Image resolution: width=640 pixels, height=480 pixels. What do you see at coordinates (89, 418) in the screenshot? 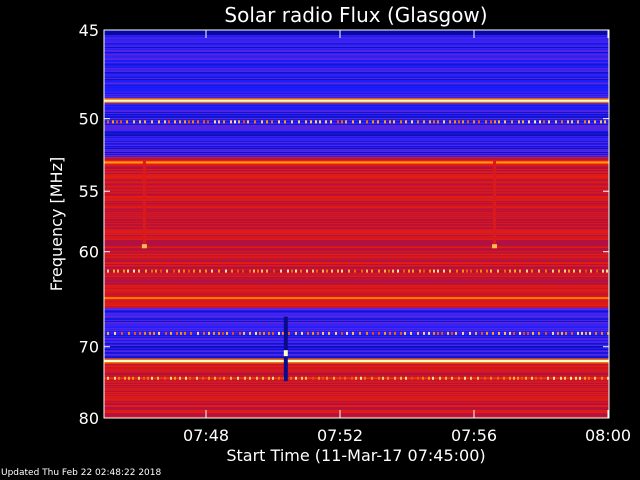
I see `y-tick-label: 80` at bounding box center [89, 418].